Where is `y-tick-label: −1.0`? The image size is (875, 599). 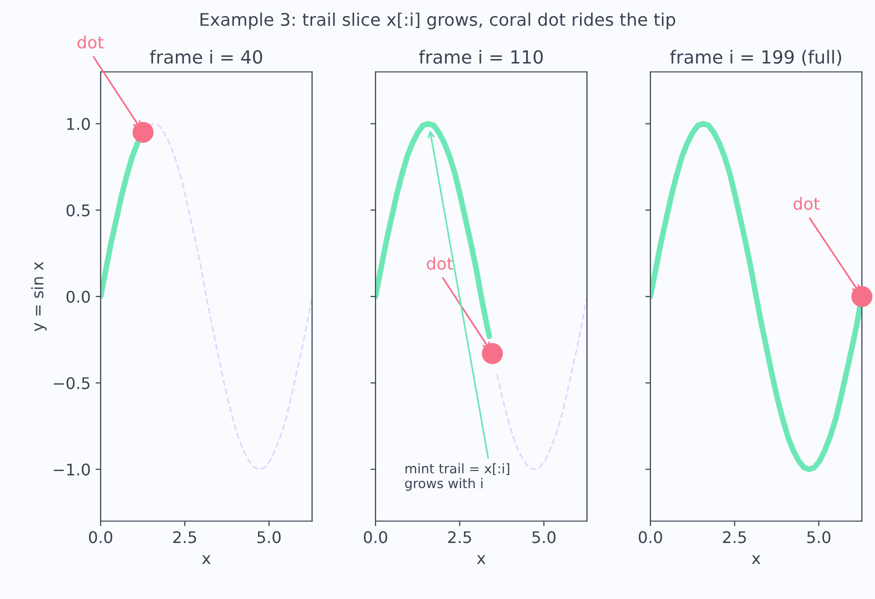
y-tick-label: −1.0 is located at coordinates (72, 470).